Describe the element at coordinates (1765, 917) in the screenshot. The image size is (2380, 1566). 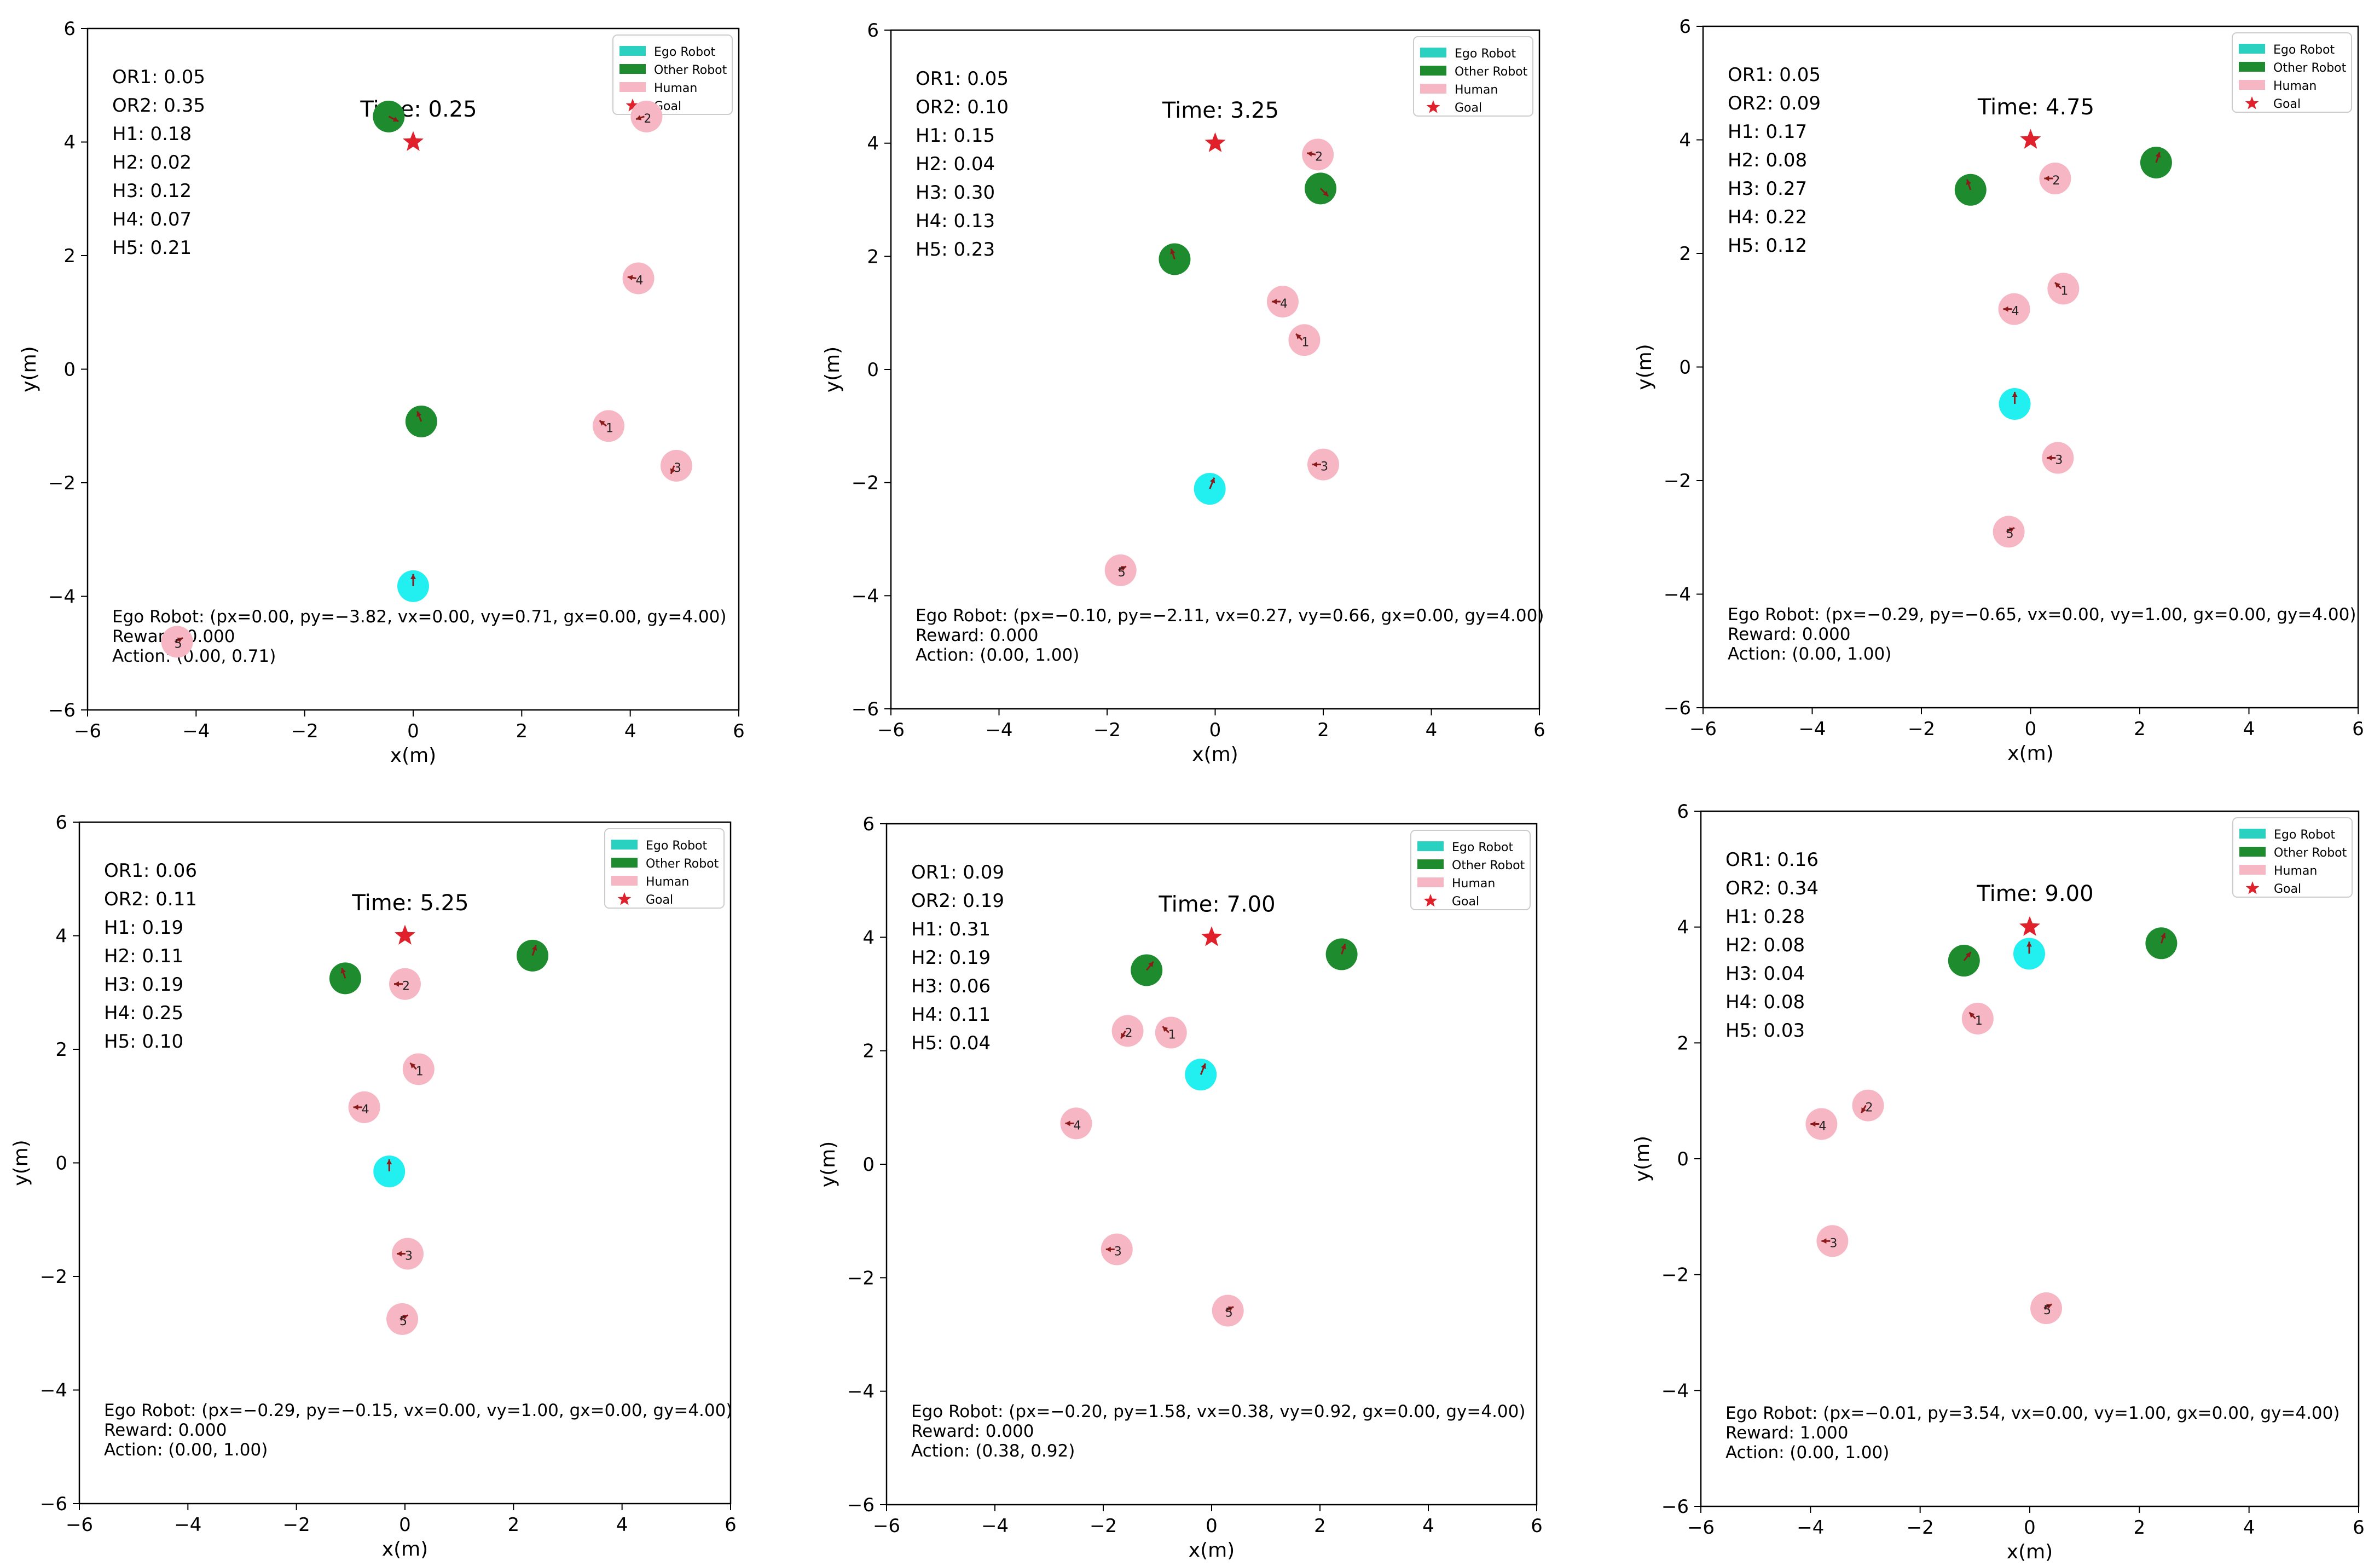
I see `metric-text: H1: 0.28` at that location.